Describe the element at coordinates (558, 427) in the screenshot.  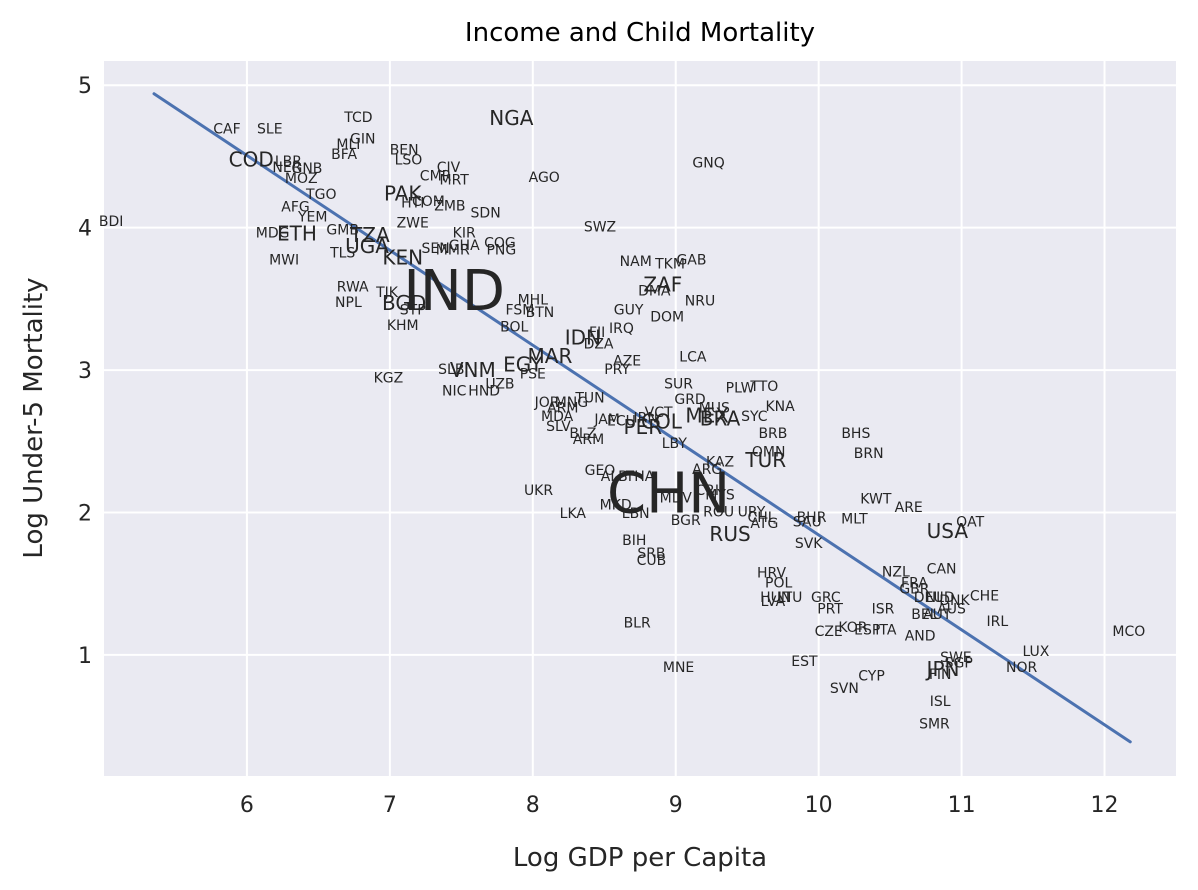
I see `point-slv: SLV` at that location.